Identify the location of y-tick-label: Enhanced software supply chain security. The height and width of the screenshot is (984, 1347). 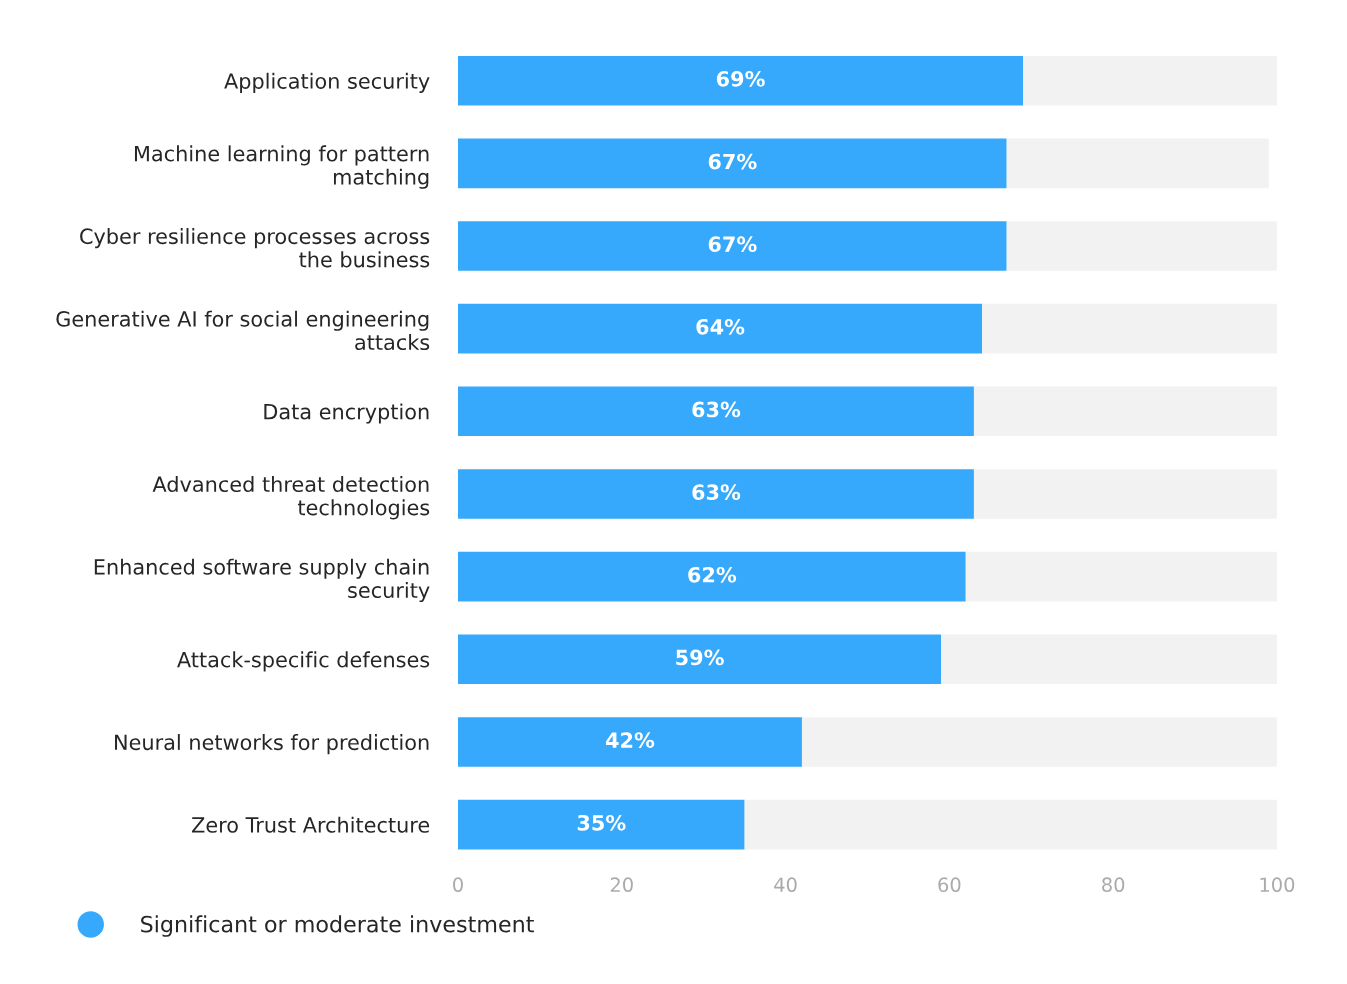
(262, 580).